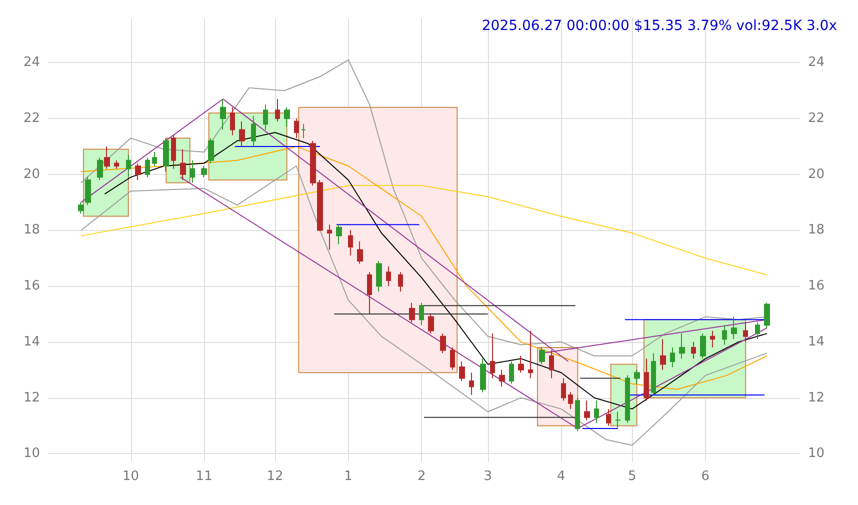  What do you see at coordinates (31, 398) in the screenshot?
I see `y-tick-label: 12` at bounding box center [31, 398].